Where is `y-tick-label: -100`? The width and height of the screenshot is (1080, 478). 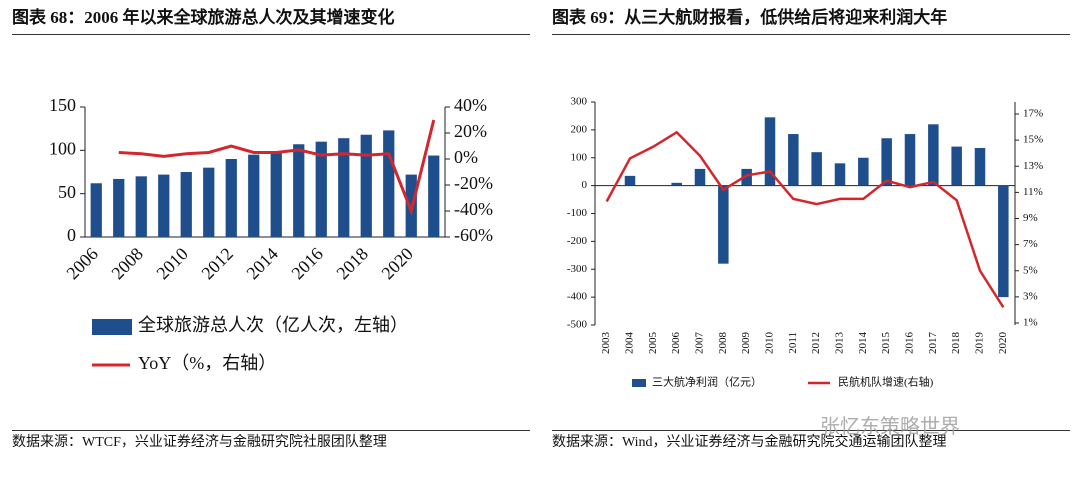 y-tick-label: -100 is located at coordinates (577, 213).